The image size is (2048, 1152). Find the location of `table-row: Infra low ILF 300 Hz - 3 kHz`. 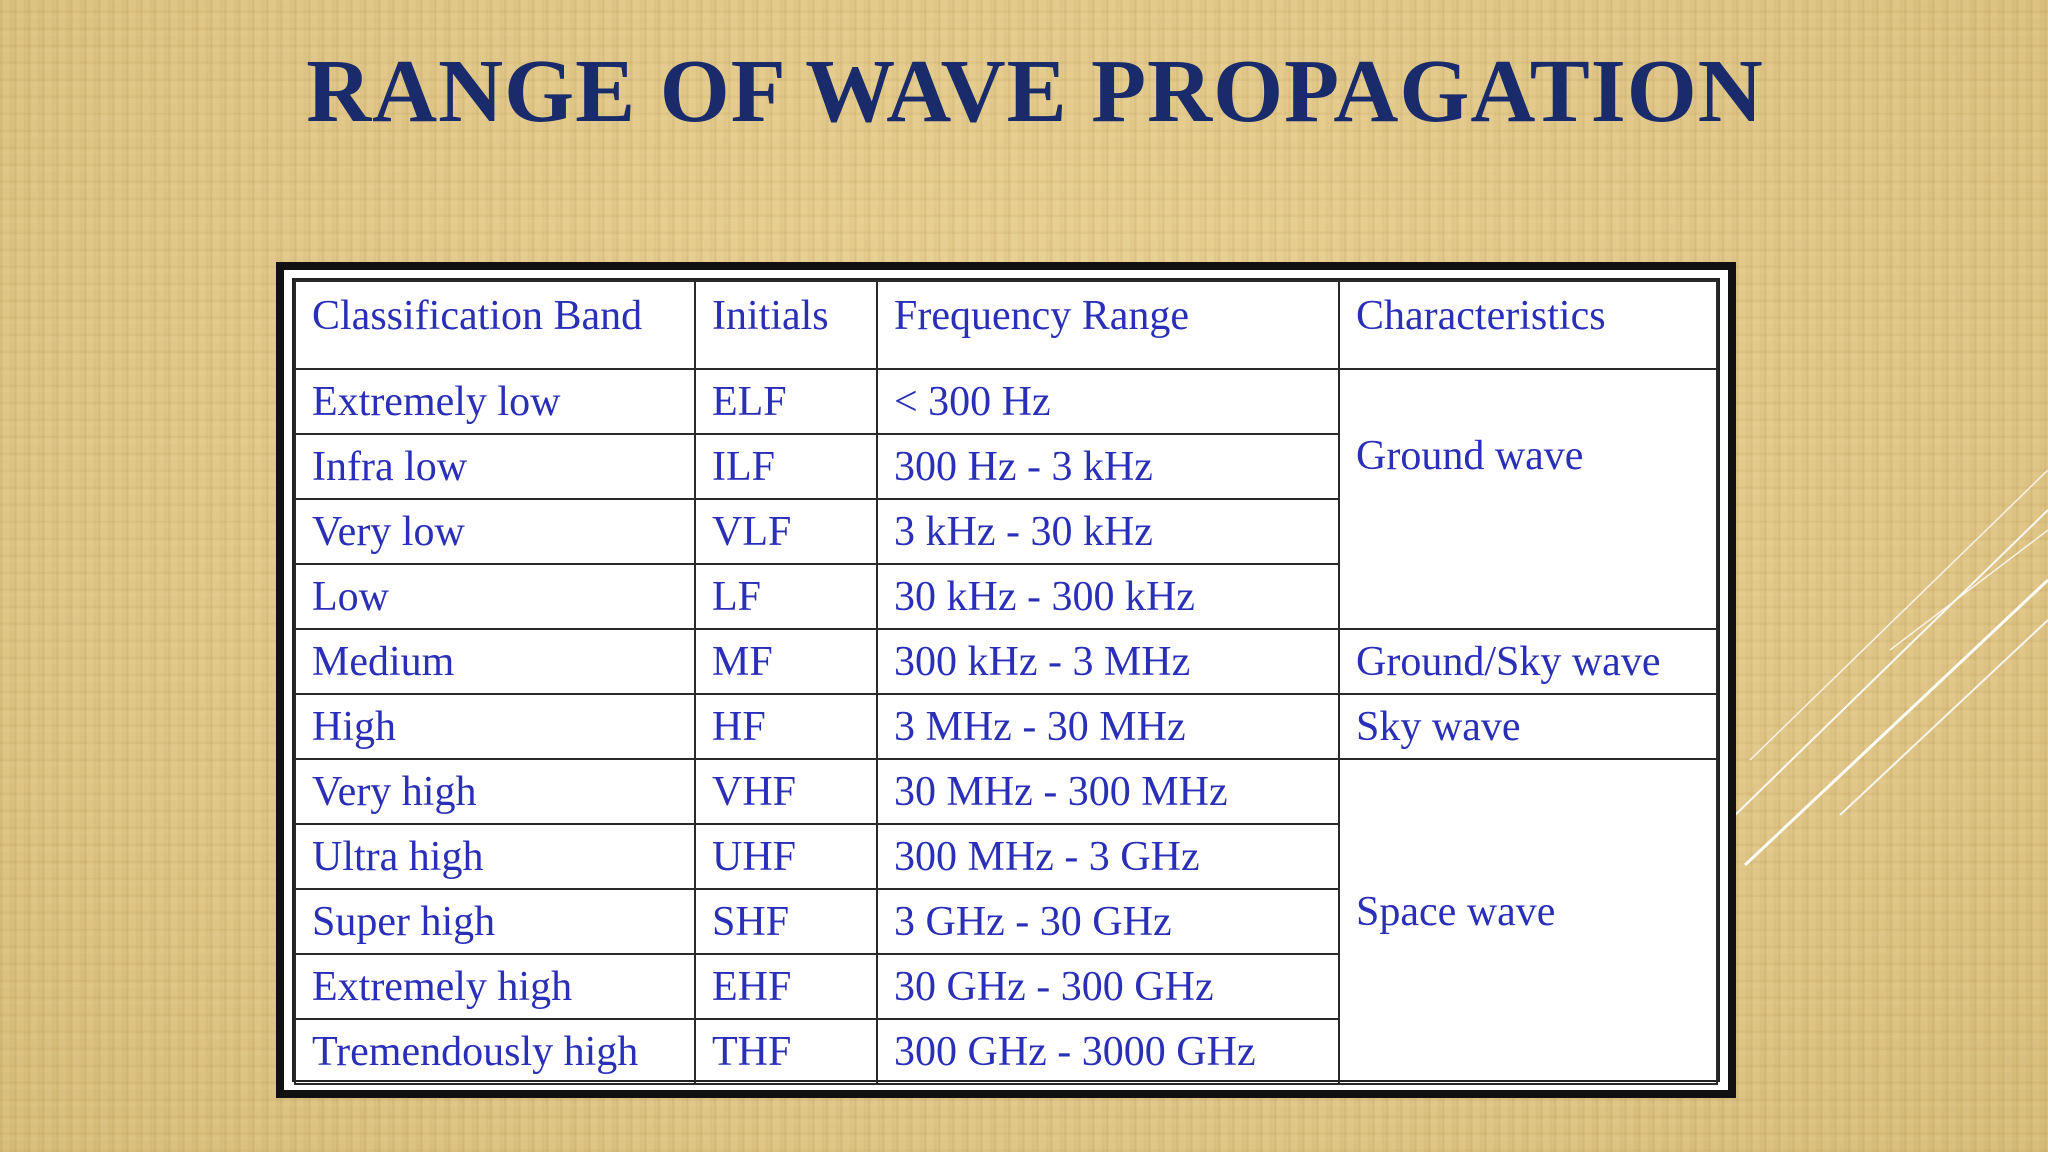

table-row: Infra low ILF 300 Hz - 3 kHz is located at coordinates (1005, 466).